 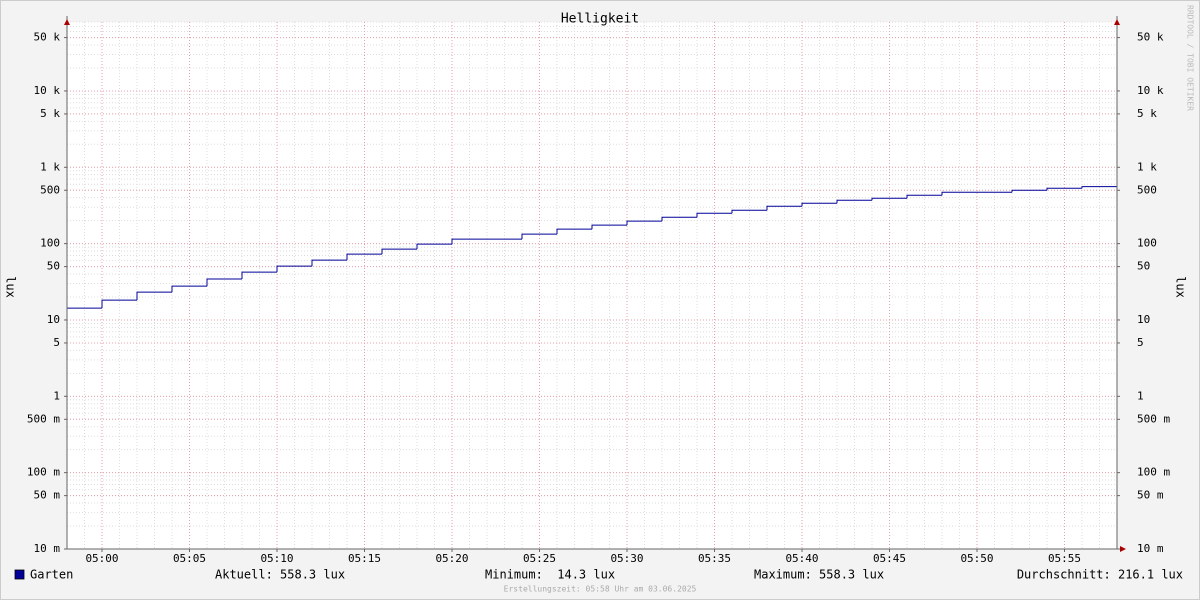 What do you see at coordinates (801, 558) in the screenshot?
I see `x-tick-label: 05:40` at bounding box center [801, 558].